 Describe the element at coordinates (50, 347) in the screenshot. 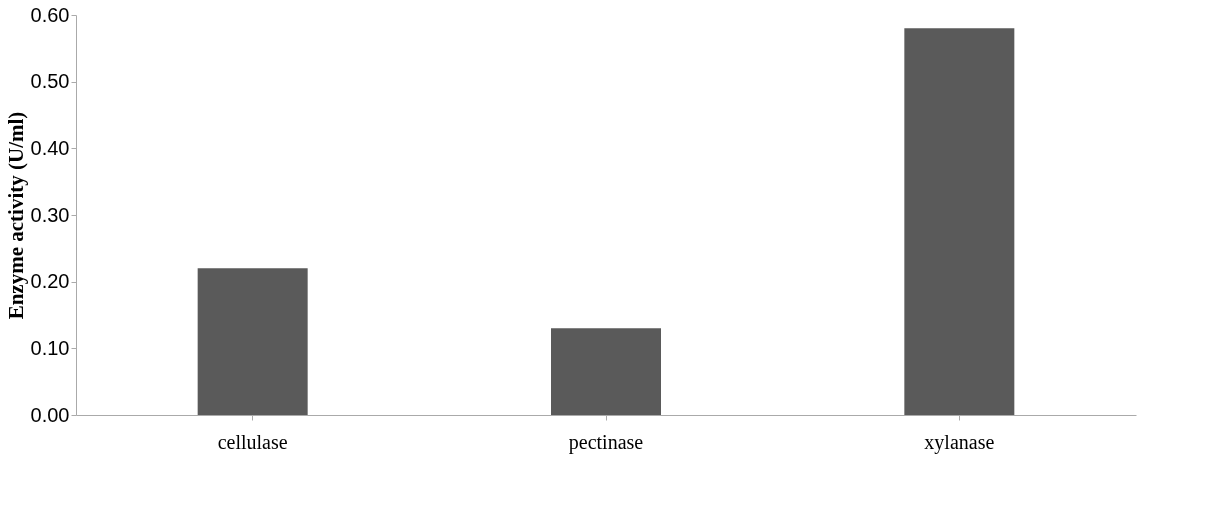

I see `y-tick-label: 0.10` at that location.